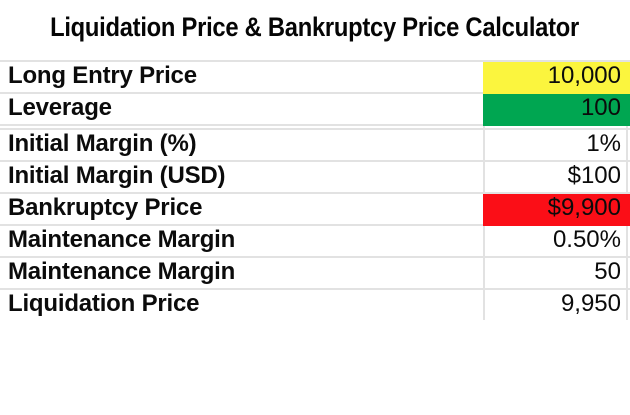  I want to click on input-value-cell: $9,900, so click(556, 210).